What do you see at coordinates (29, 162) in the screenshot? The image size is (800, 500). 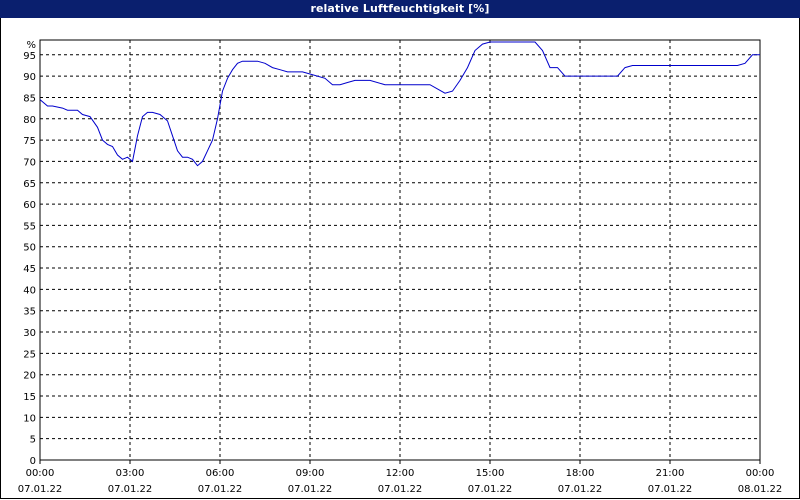 I see `y-tick-label: 70` at bounding box center [29, 162].